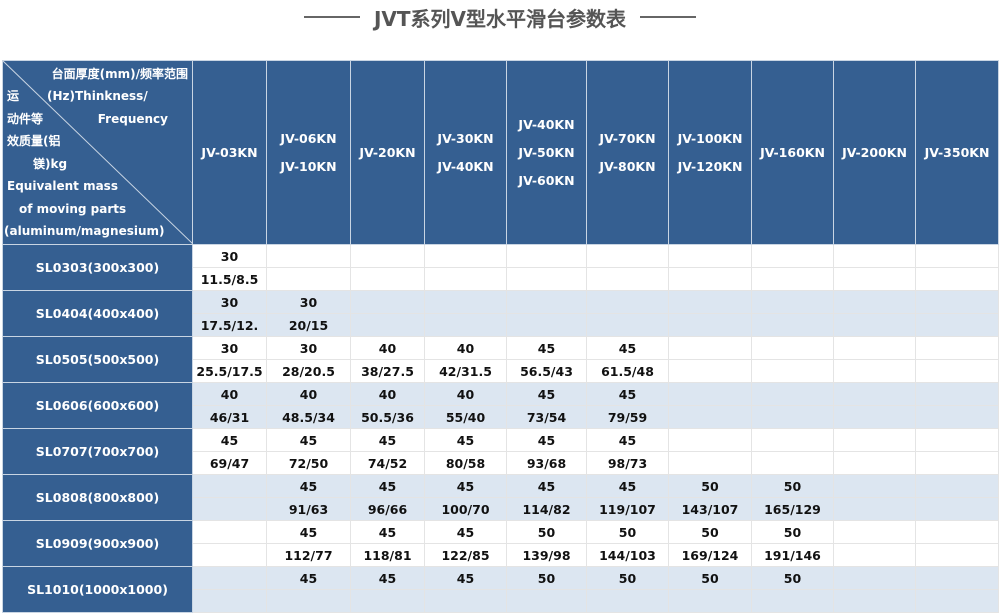  What do you see at coordinates (13, 96) in the screenshot?
I see `corner-bottom-line: 运` at bounding box center [13, 96].